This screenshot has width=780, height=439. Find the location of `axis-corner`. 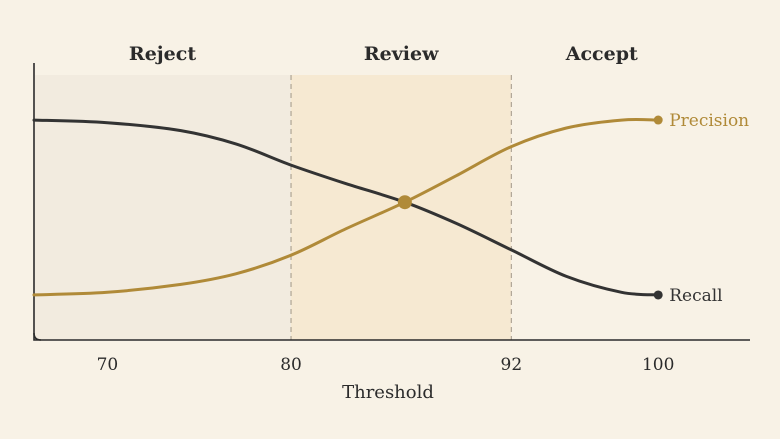

axis-corner is located at coordinates (37, 336).